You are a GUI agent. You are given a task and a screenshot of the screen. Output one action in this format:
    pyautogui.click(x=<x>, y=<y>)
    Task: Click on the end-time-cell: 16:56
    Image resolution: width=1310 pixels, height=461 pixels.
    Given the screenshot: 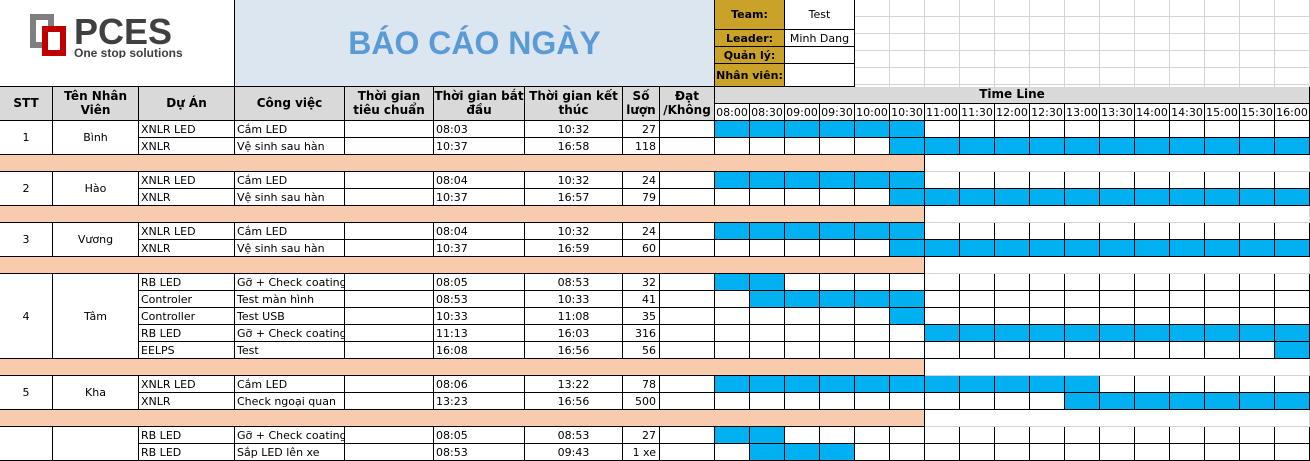 What is the action you would take?
    pyautogui.click(x=574, y=401)
    